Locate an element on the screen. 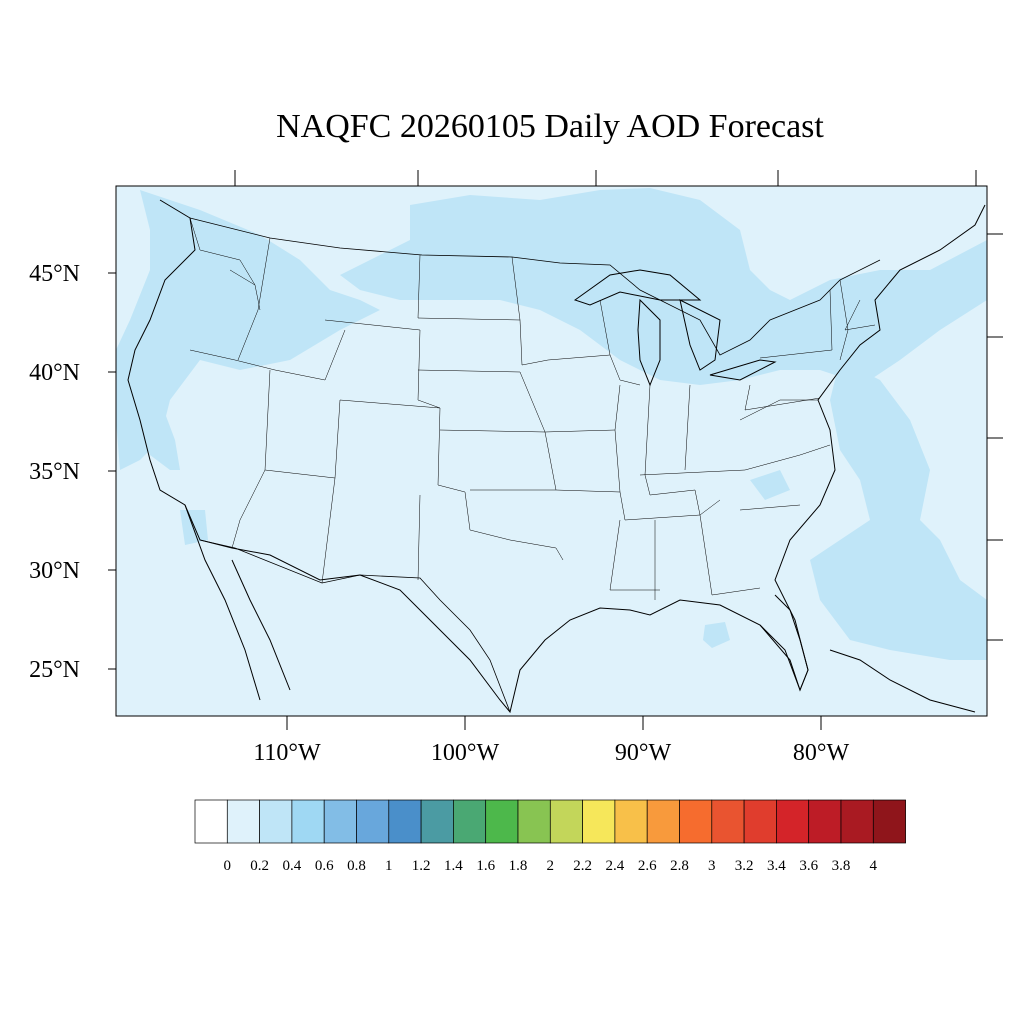 The image size is (1024, 1024). colorbar is located at coordinates (550, 821).